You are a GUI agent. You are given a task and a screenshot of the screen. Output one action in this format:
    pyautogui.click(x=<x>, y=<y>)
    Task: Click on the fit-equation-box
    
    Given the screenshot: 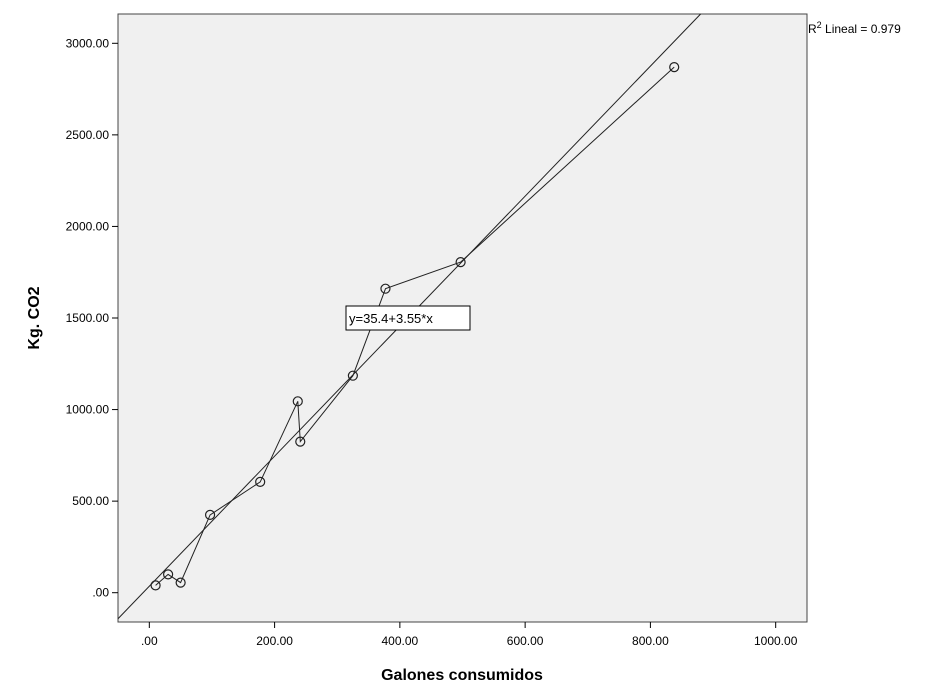 What is the action you would take?
    pyautogui.click(x=408, y=318)
    